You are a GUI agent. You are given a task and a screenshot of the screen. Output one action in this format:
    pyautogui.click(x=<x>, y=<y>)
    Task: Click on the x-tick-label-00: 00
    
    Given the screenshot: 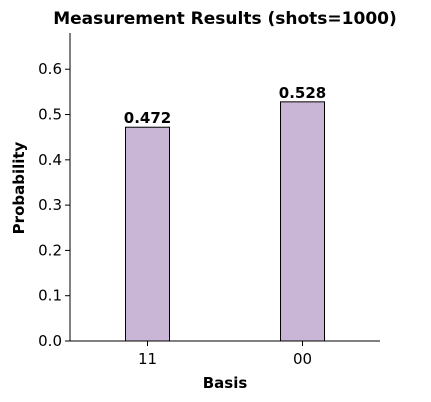 What is the action you would take?
    pyautogui.click(x=302, y=359)
    